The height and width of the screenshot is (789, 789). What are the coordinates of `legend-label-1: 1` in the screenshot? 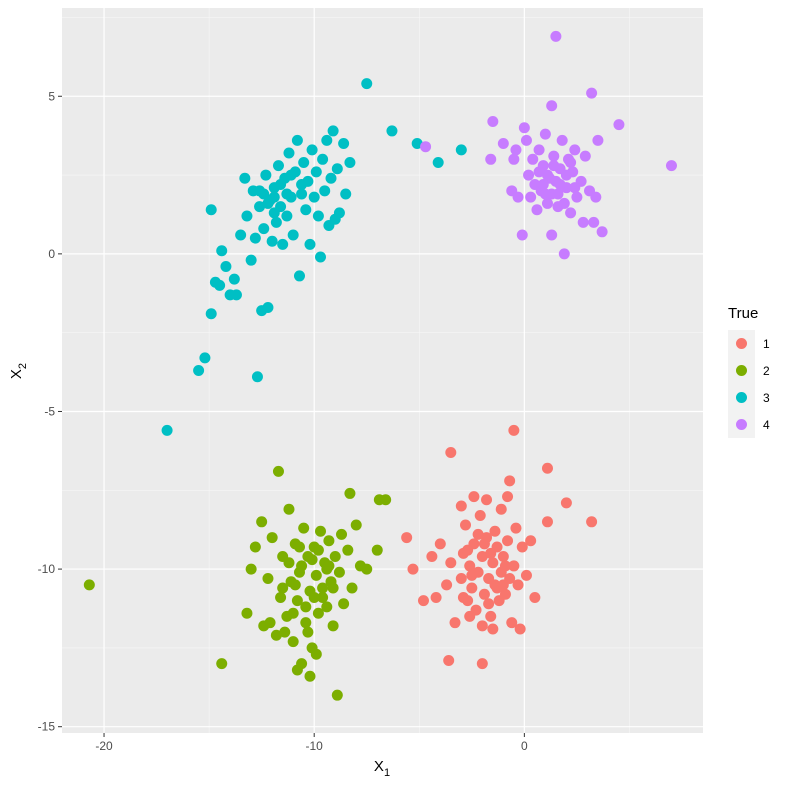 It's located at (766, 344).